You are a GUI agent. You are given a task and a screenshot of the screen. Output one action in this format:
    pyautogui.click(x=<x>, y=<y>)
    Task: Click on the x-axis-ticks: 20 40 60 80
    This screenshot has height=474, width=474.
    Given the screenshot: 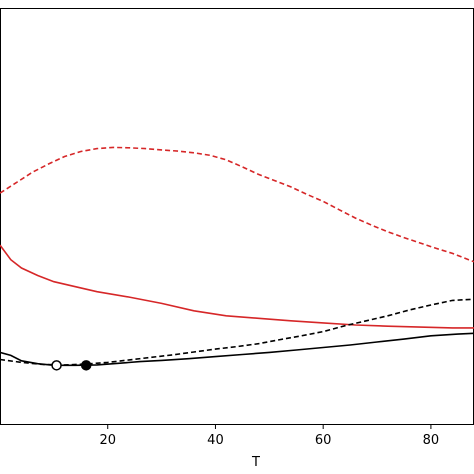 What is the action you would take?
    pyautogui.click(x=269, y=436)
    